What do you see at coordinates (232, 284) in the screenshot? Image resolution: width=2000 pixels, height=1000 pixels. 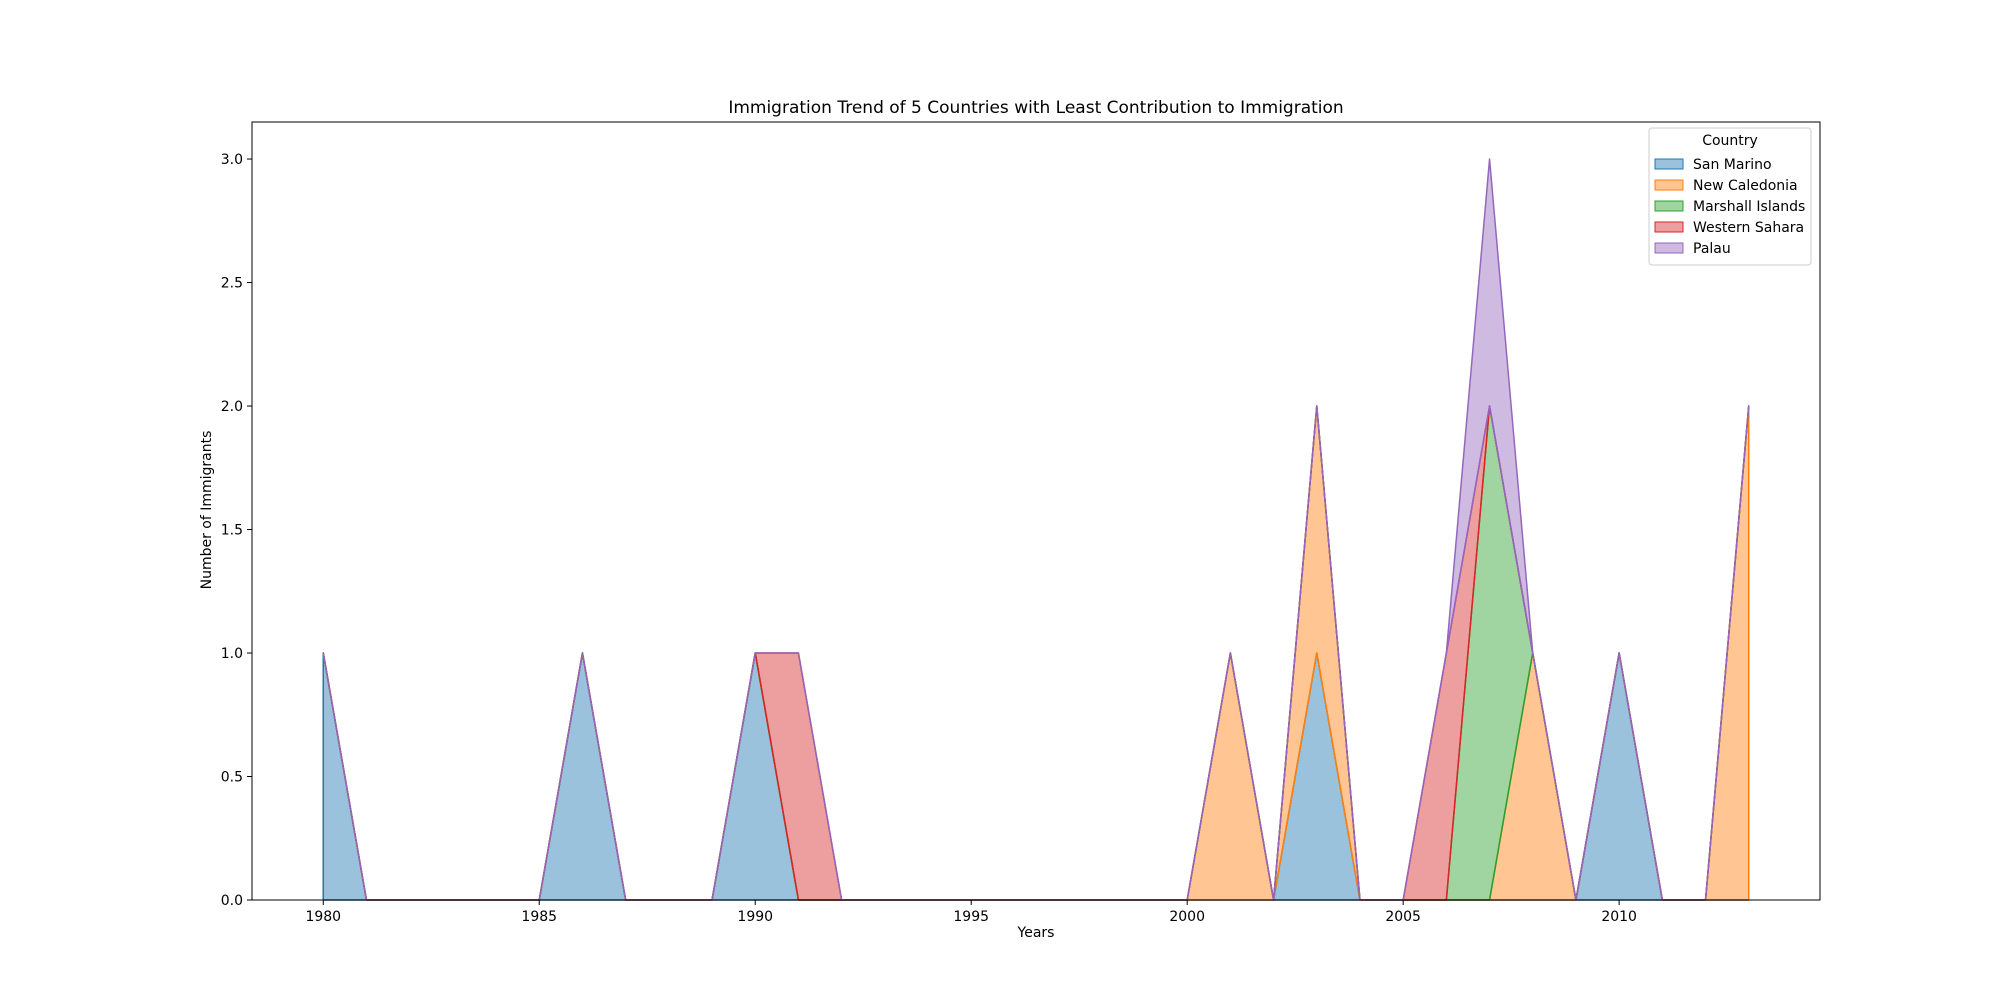 I see `y-tick-label: 2.5` at bounding box center [232, 284].